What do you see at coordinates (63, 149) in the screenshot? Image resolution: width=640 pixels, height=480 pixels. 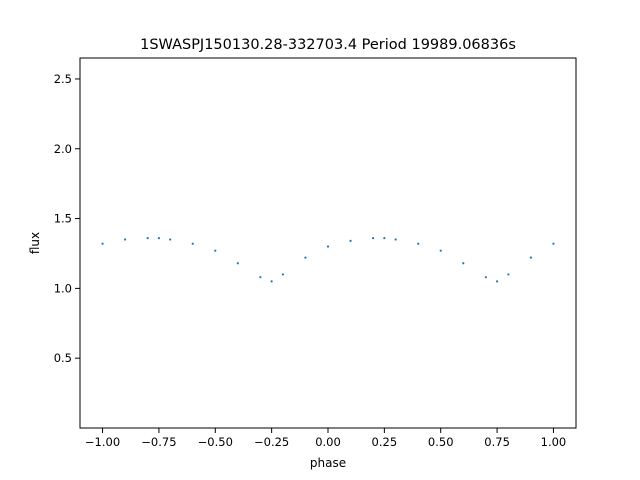 I see `y-tick-label: 2.0` at bounding box center [63, 149].